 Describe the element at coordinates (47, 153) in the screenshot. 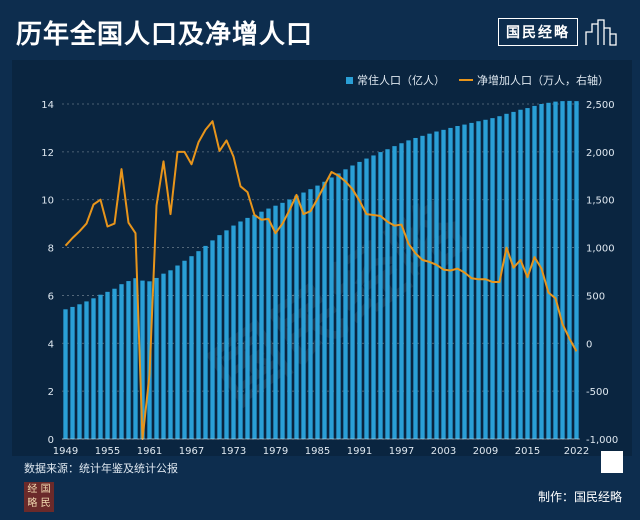

I see `y-left-tick-label: 12` at that location.